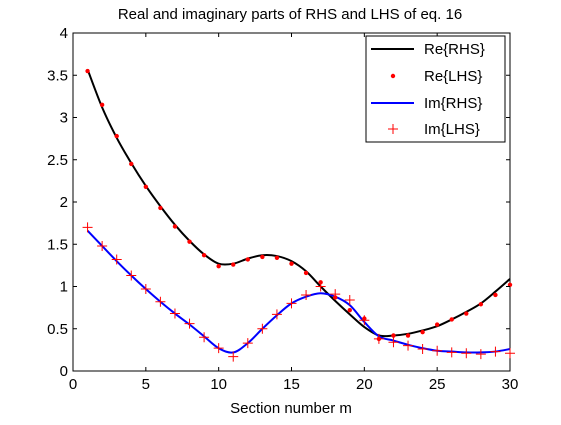 The image size is (561, 425). I want to click on y-tick-label: 4, so click(64, 33).